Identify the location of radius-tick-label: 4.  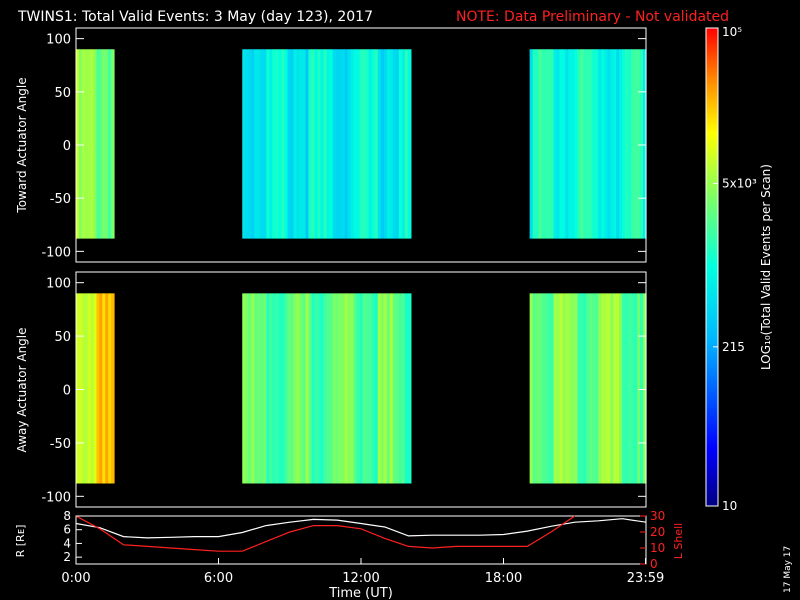
(67, 543).